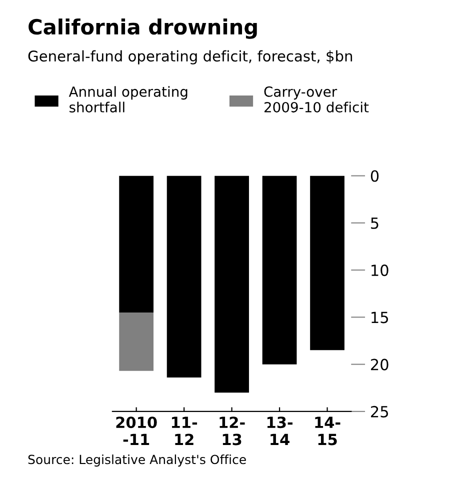 Image resolution: width=459 pixels, height=491 pixels. What do you see at coordinates (232, 431) in the screenshot?
I see `x-tick-label: 12- 13` at bounding box center [232, 431].